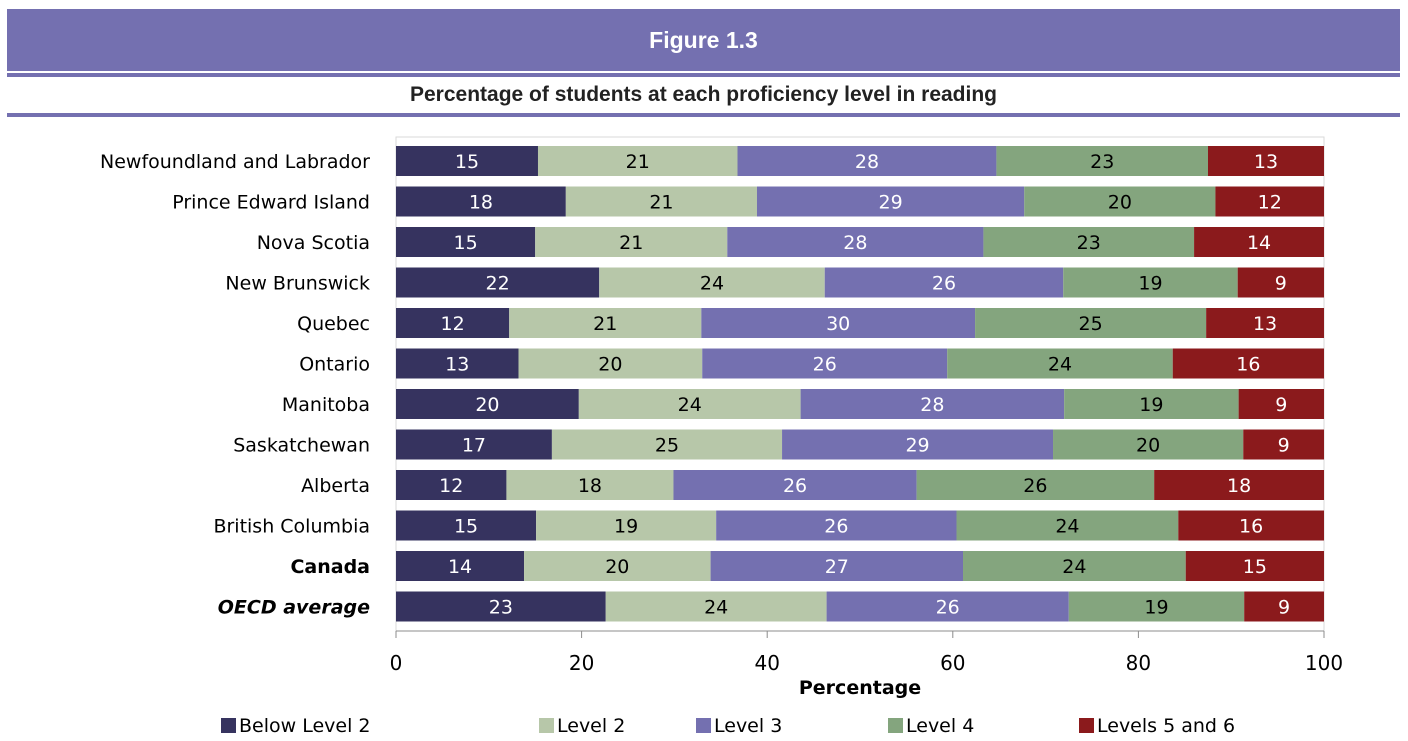 This screenshot has width=1408, height=741. I want to click on figure-label: Figure 1.3, so click(703, 40).